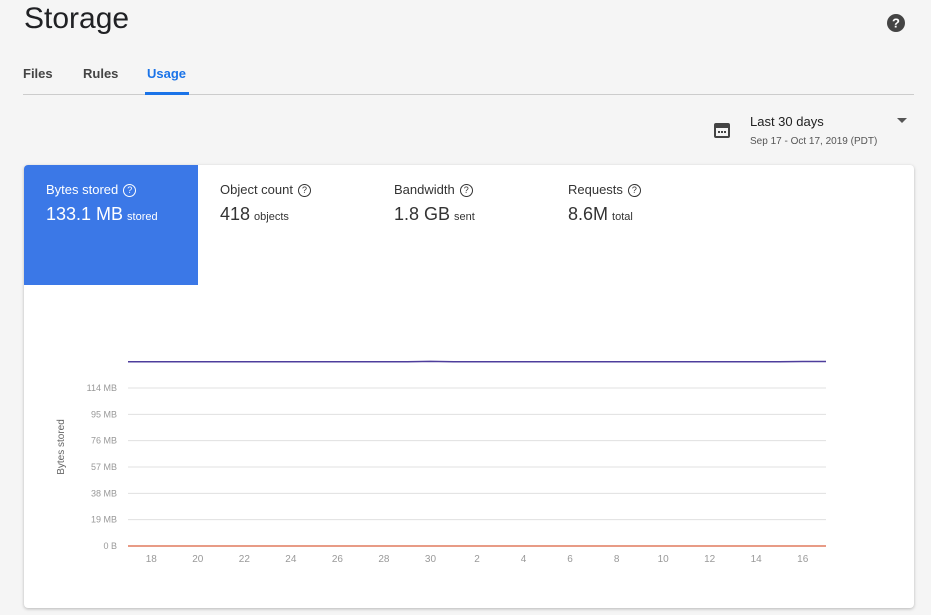 This screenshot has width=931, height=615. Describe the element at coordinates (595, 189) in the screenshot. I see `metric-label-text: Requests` at that location.